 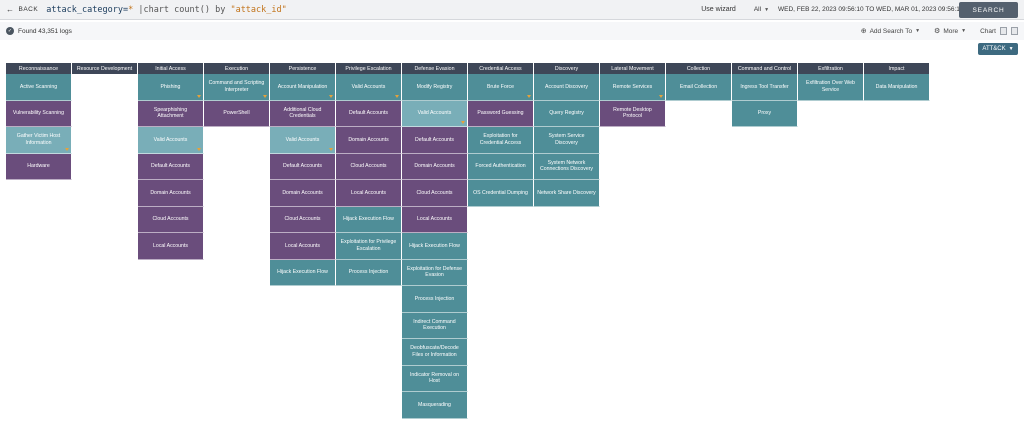 I want to click on technique-label: Network Share Discovery, so click(x=566, y=192).